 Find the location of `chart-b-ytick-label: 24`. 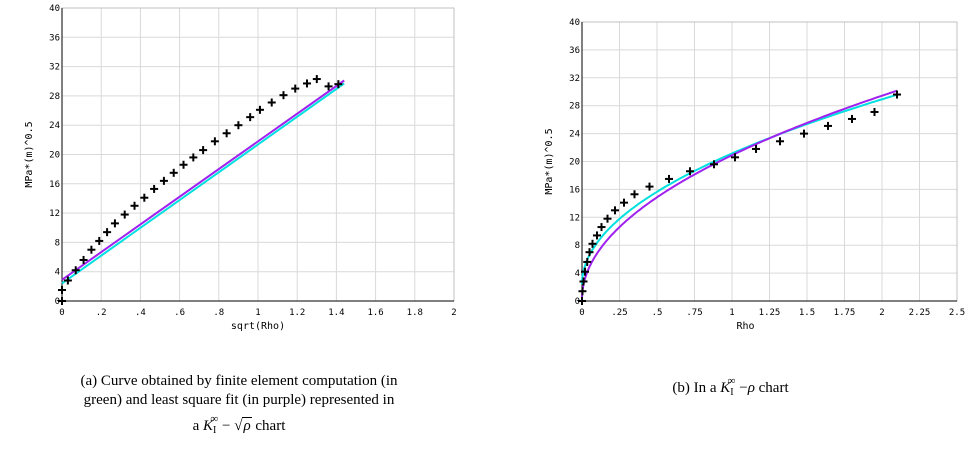

chart-b-ytick-label: 24 is located at coordinates (574, 135).